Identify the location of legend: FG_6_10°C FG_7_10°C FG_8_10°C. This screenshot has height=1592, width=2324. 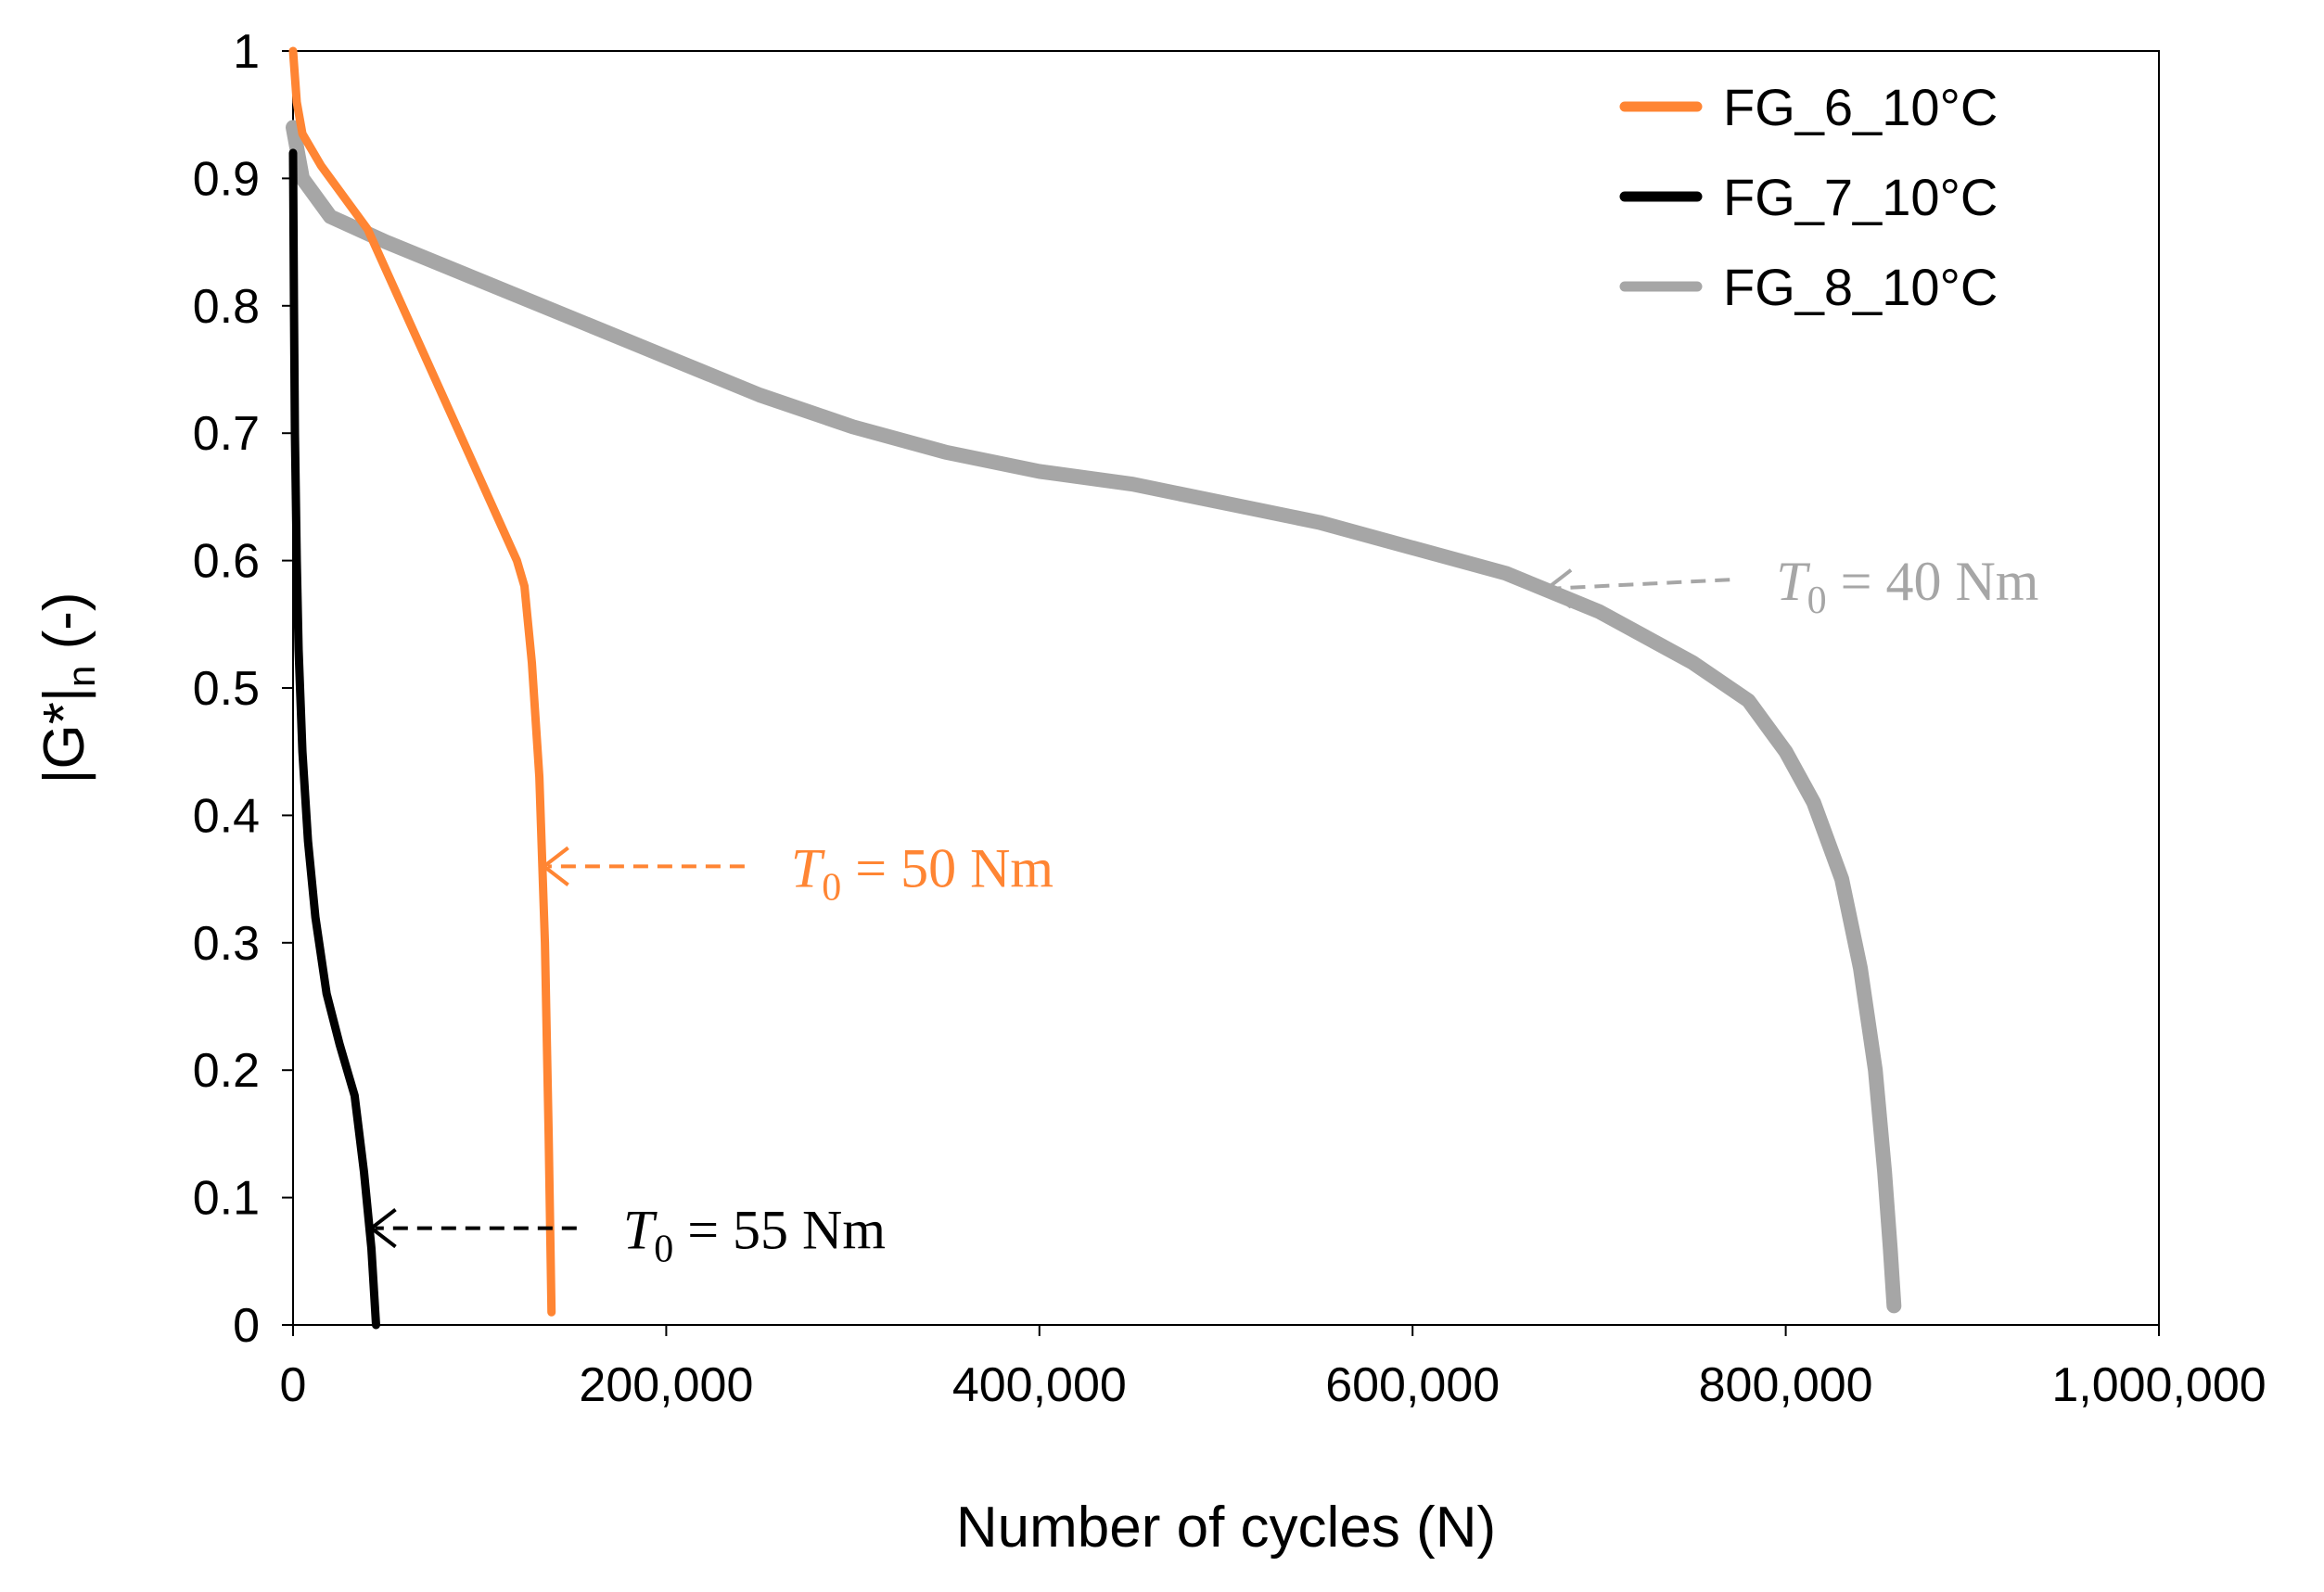
(1809, 197).